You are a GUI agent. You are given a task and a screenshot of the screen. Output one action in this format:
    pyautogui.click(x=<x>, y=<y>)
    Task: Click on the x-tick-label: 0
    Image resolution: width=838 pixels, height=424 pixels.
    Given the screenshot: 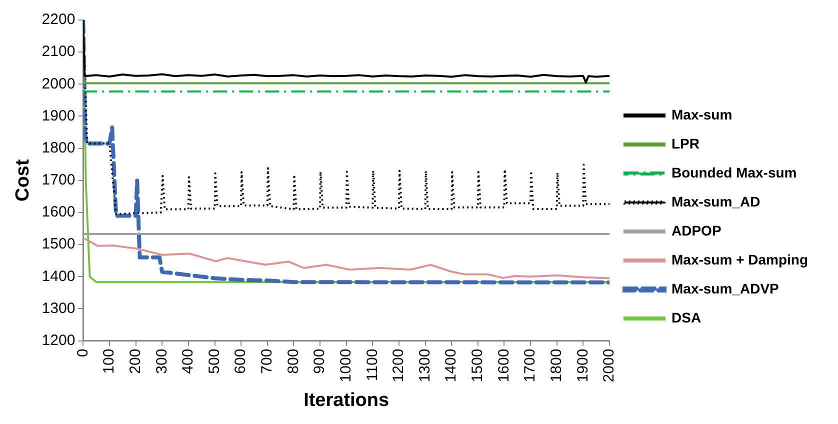 What is the action you would take?
    pyautogui.click(x=83, y=353)
    